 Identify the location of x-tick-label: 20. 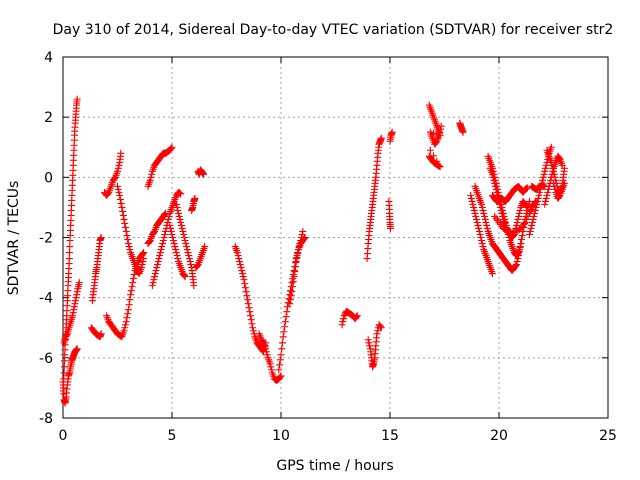
(499, 436).